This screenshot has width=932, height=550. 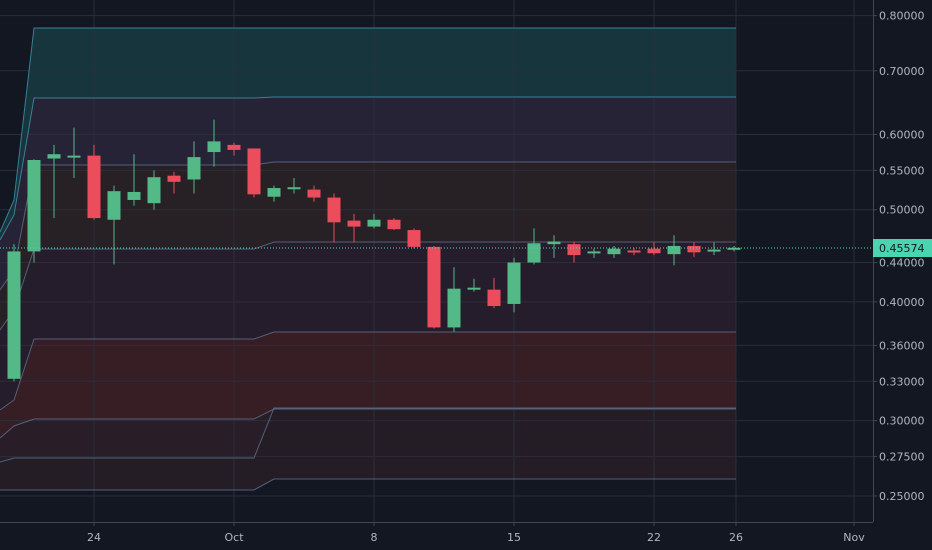 I want to click on time-tick-label: 24, so click(x=94, y=537).